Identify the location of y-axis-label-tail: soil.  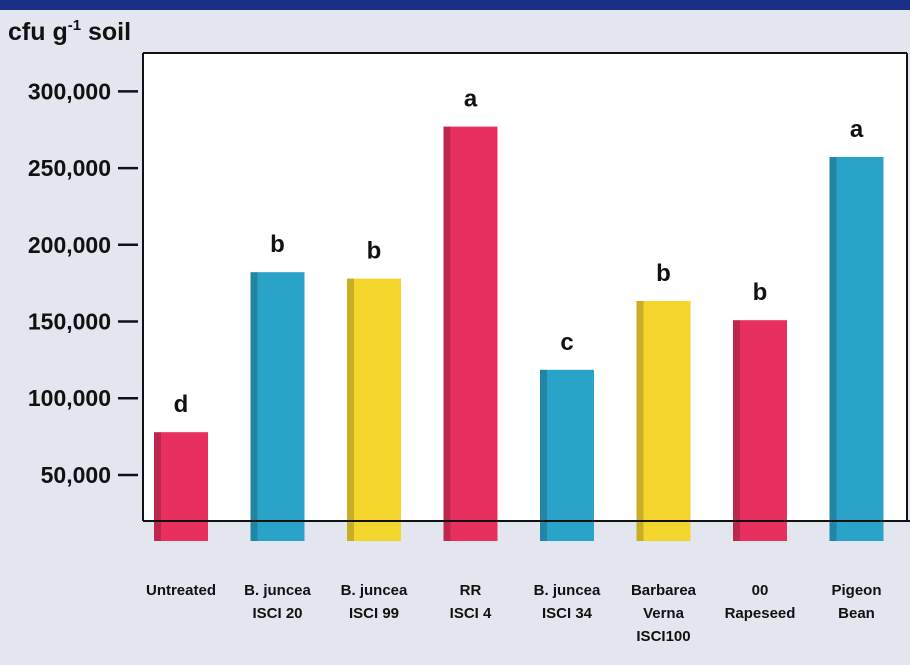
(106, 32).